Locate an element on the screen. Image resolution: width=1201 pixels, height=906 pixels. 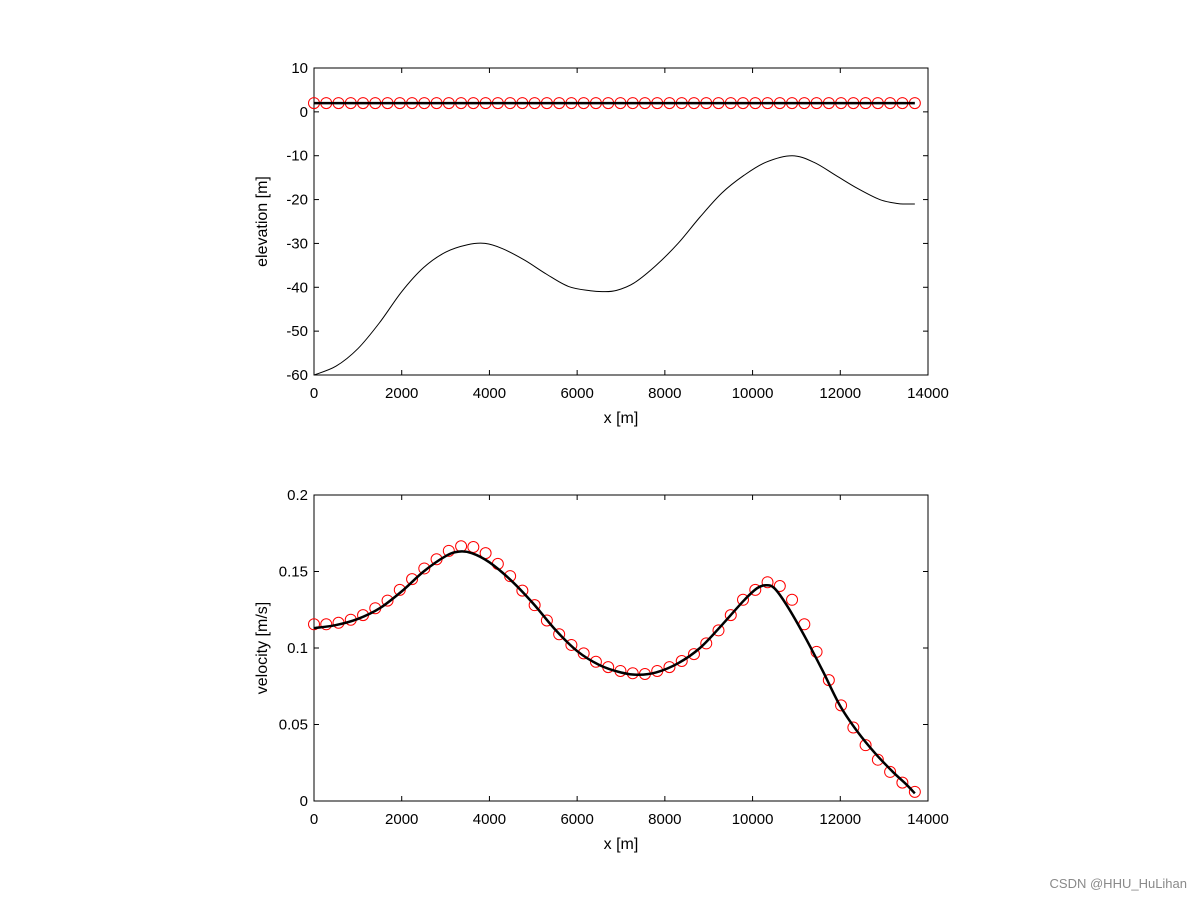
y-tick-label: 10 is located at coordinates (299, 68).